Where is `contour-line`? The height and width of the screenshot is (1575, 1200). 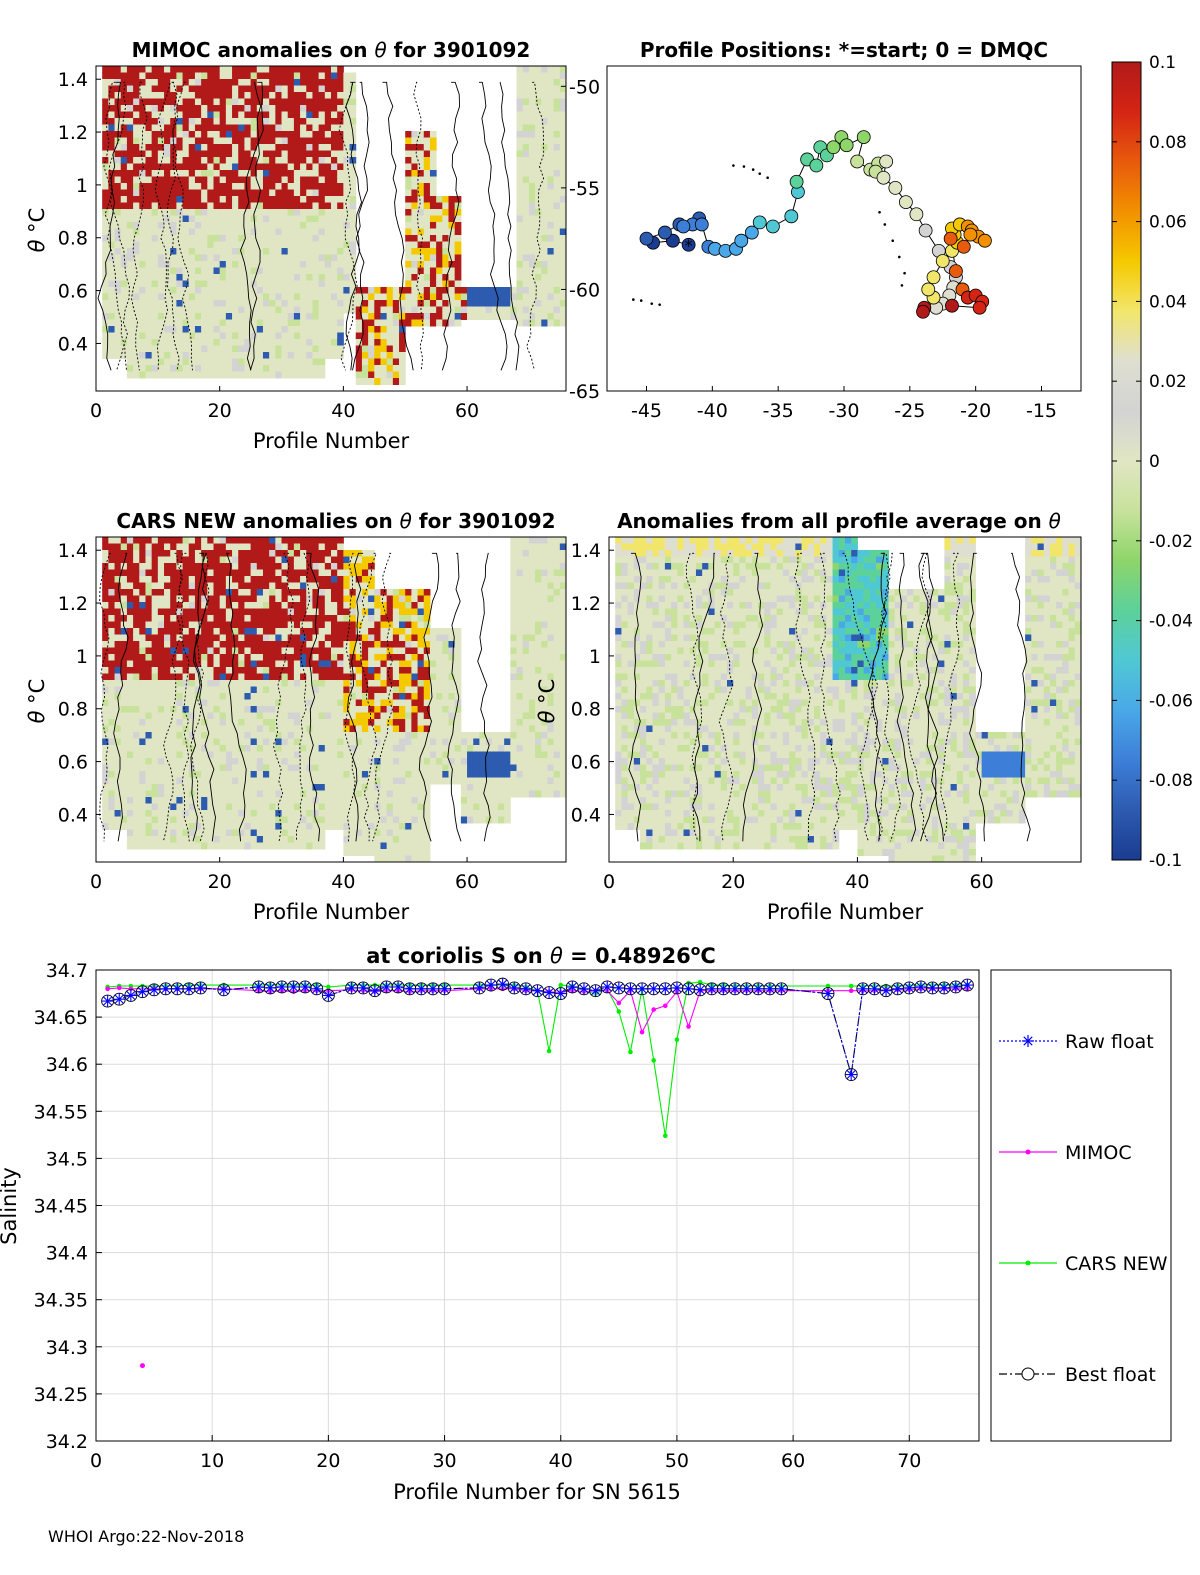
contour-line is located at coordinates (109, 226).